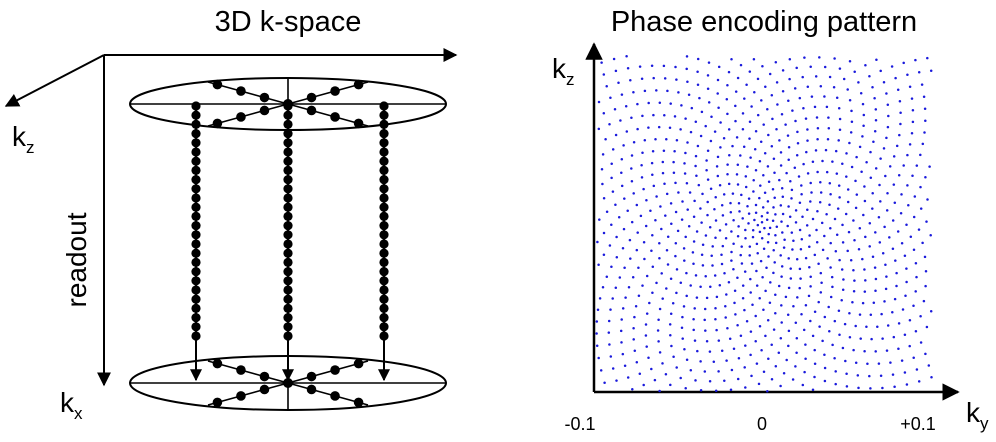 This screenshot has width=996, height=442. Describe the element at coordinates (288, 22) in the screenshot. I see `left-panel-title: 3D k-space` at that location.